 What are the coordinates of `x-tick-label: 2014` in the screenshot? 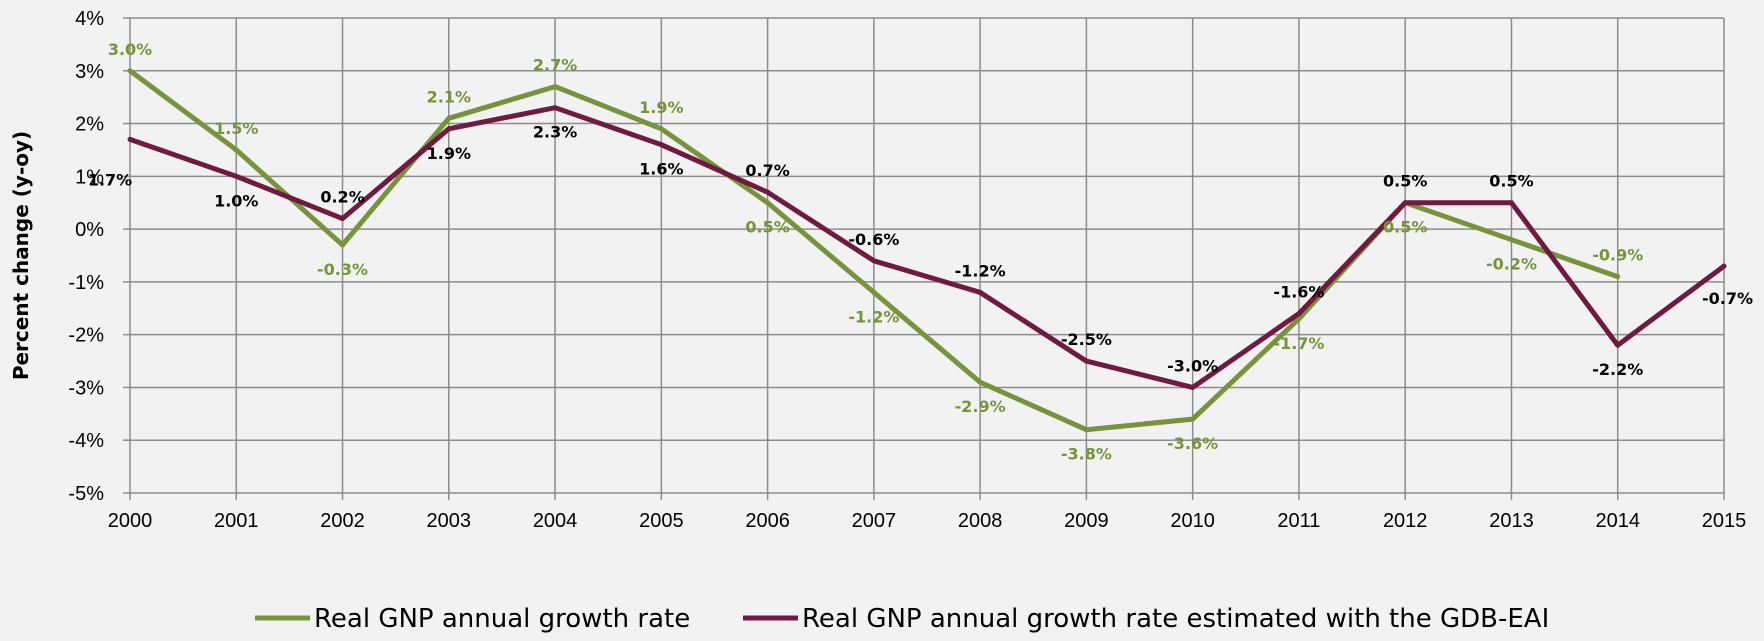 It's located at (1617, 521).